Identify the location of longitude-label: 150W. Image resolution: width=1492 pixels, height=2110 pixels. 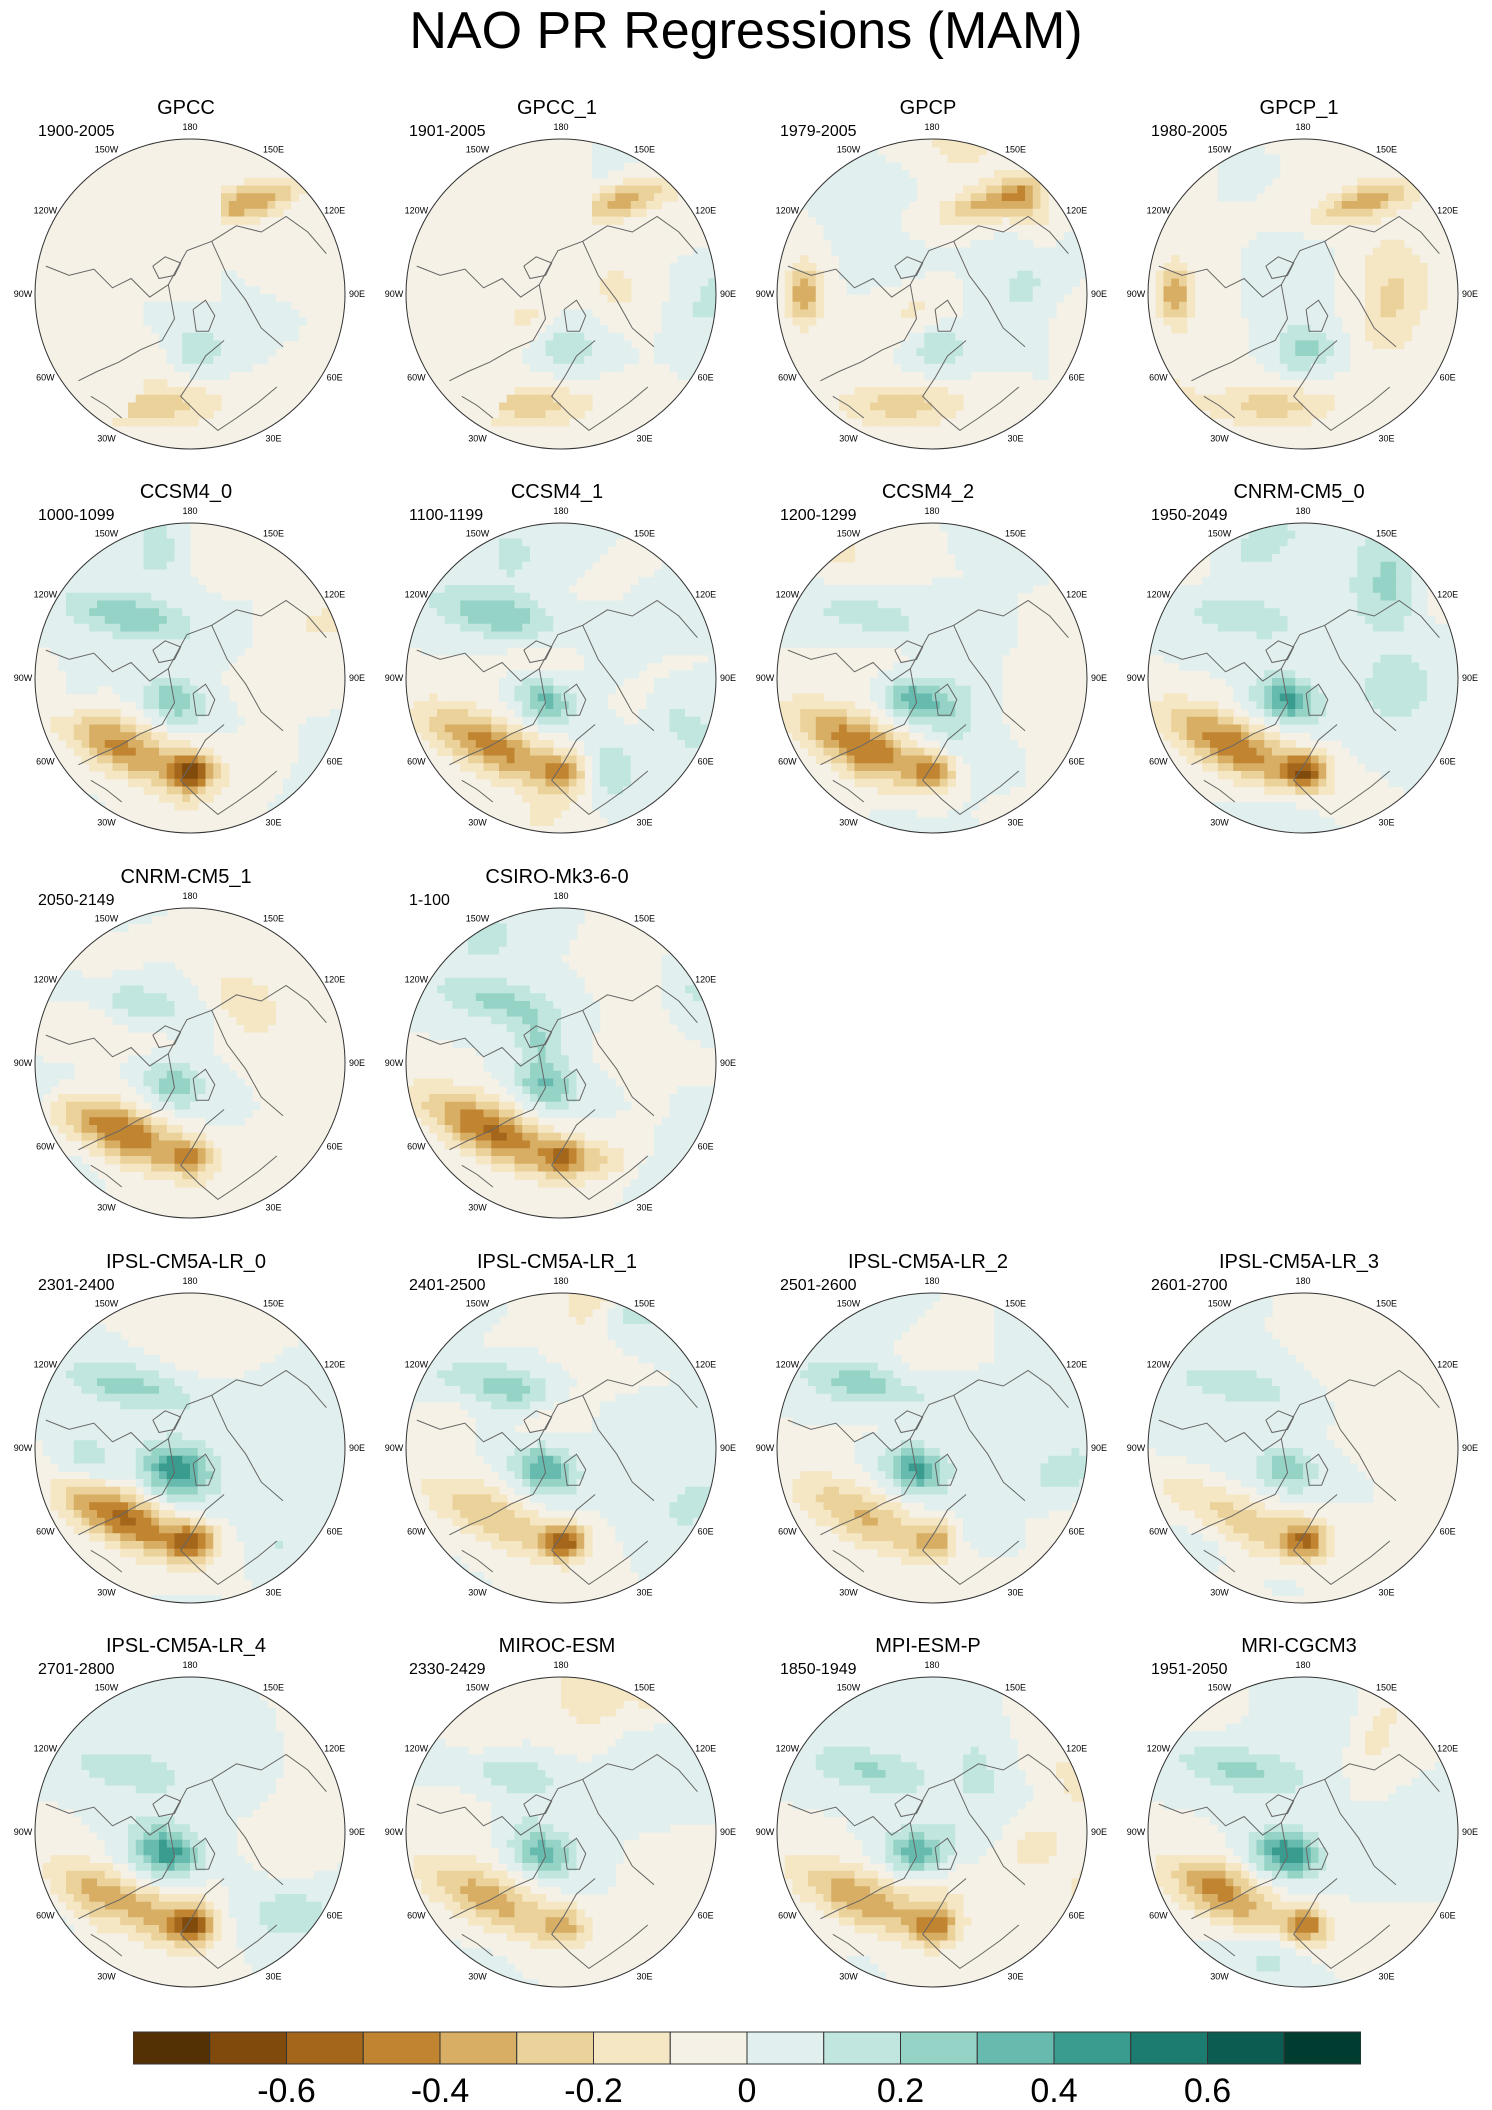
(849, 149).